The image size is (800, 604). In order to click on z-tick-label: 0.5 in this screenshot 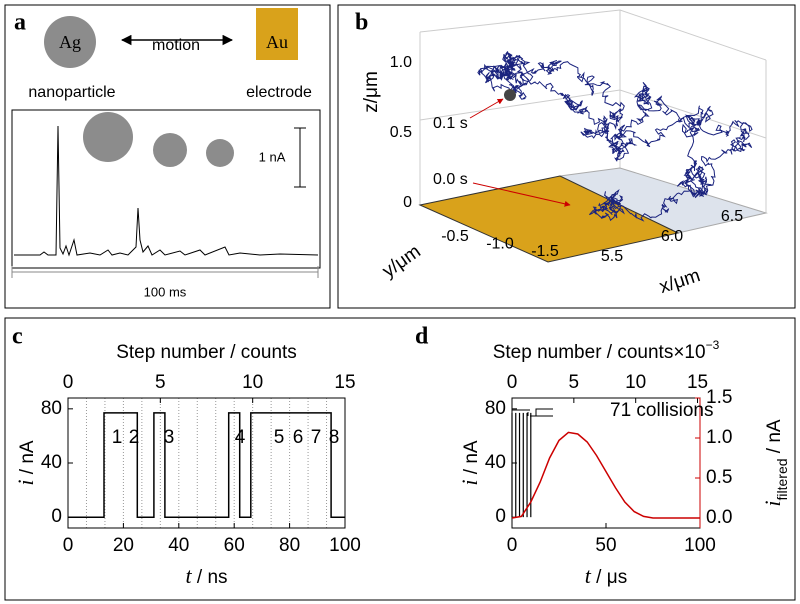, I will do `click(401, 132)`.